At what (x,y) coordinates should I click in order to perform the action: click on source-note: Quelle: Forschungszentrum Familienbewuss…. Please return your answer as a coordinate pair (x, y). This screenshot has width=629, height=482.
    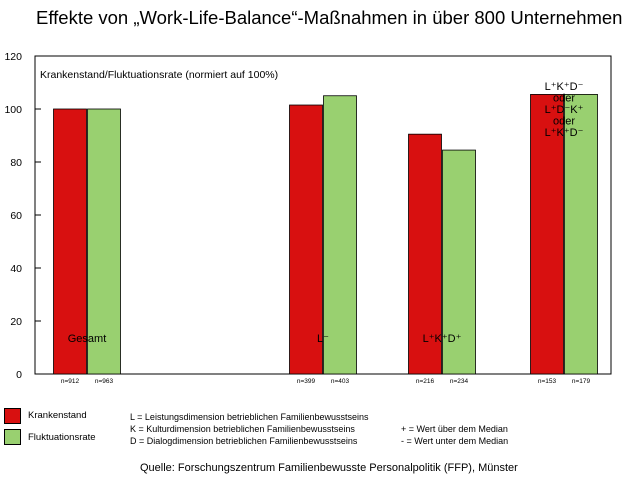
    Looking at the image, I should click on (329, 468).